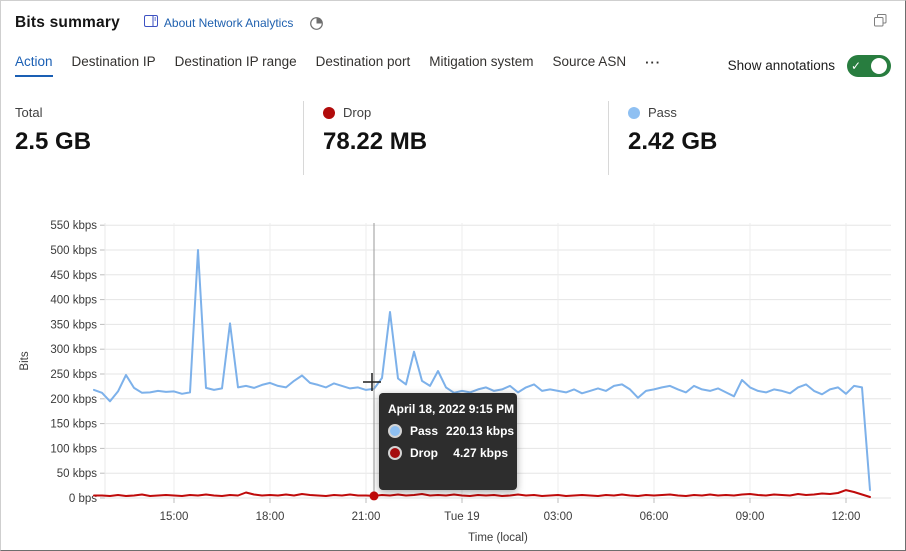  What do you see at coordinates (174, 517) in the screenshot?
I see `x-tick-label: 15:00` at bounding box center [174, 517].